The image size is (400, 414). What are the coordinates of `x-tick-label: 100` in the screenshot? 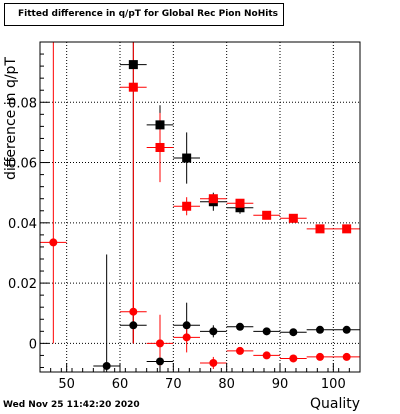 It's located at (333, 384).